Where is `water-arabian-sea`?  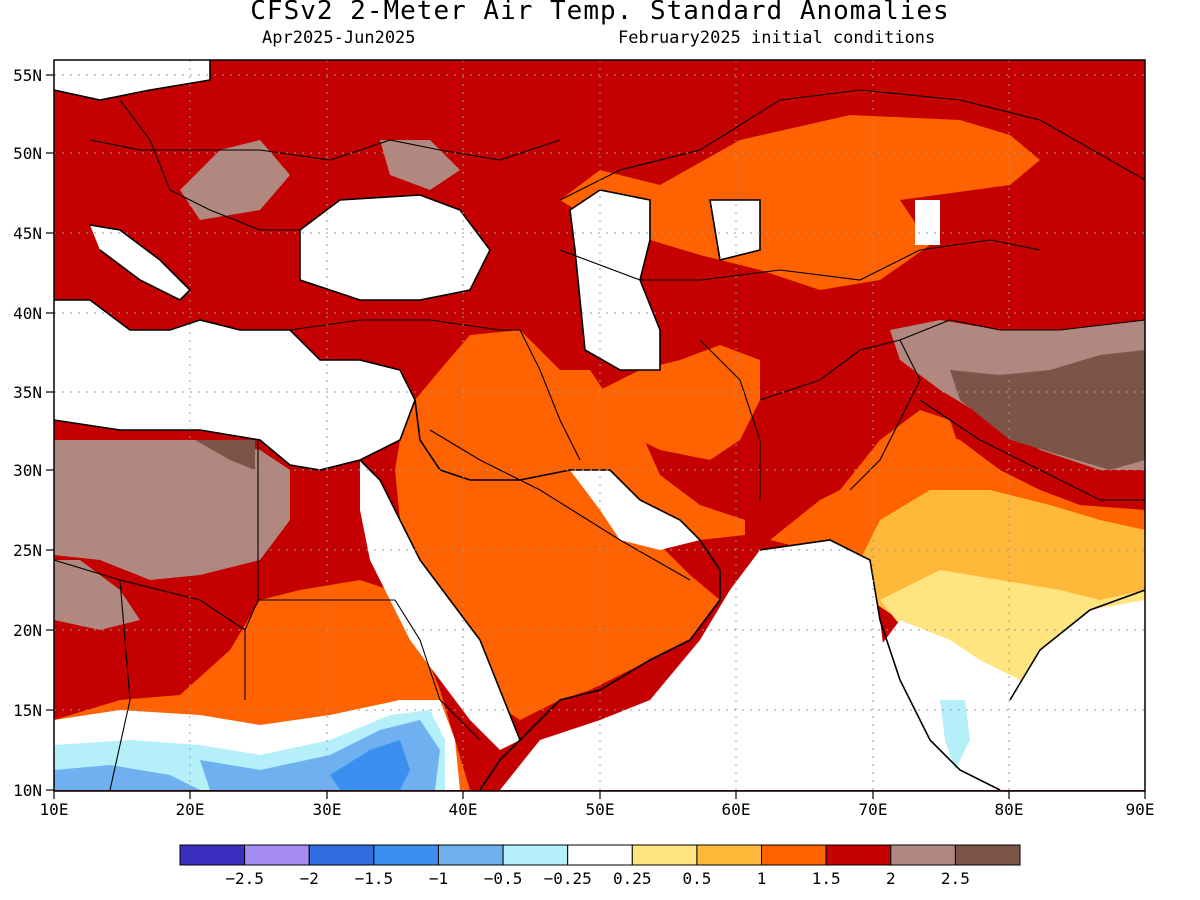 water-arabian-sea is located at coordinates (700, 665).